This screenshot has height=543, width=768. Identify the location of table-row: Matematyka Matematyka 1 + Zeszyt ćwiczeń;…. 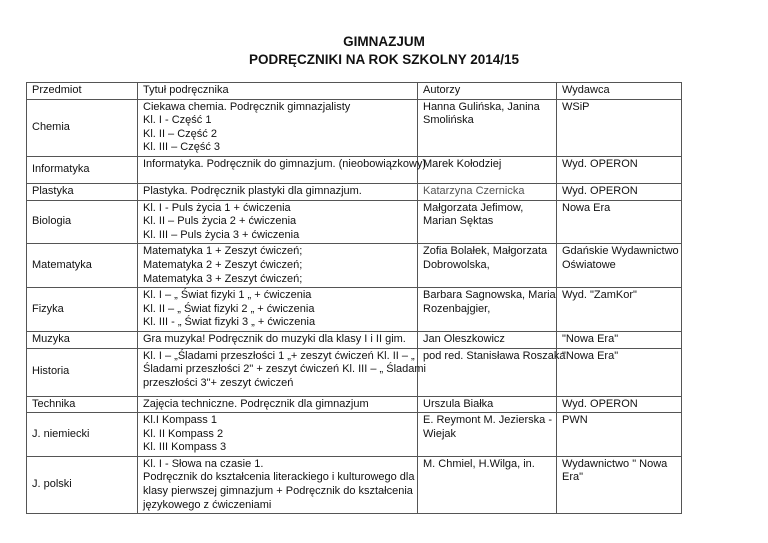
(354, 266).